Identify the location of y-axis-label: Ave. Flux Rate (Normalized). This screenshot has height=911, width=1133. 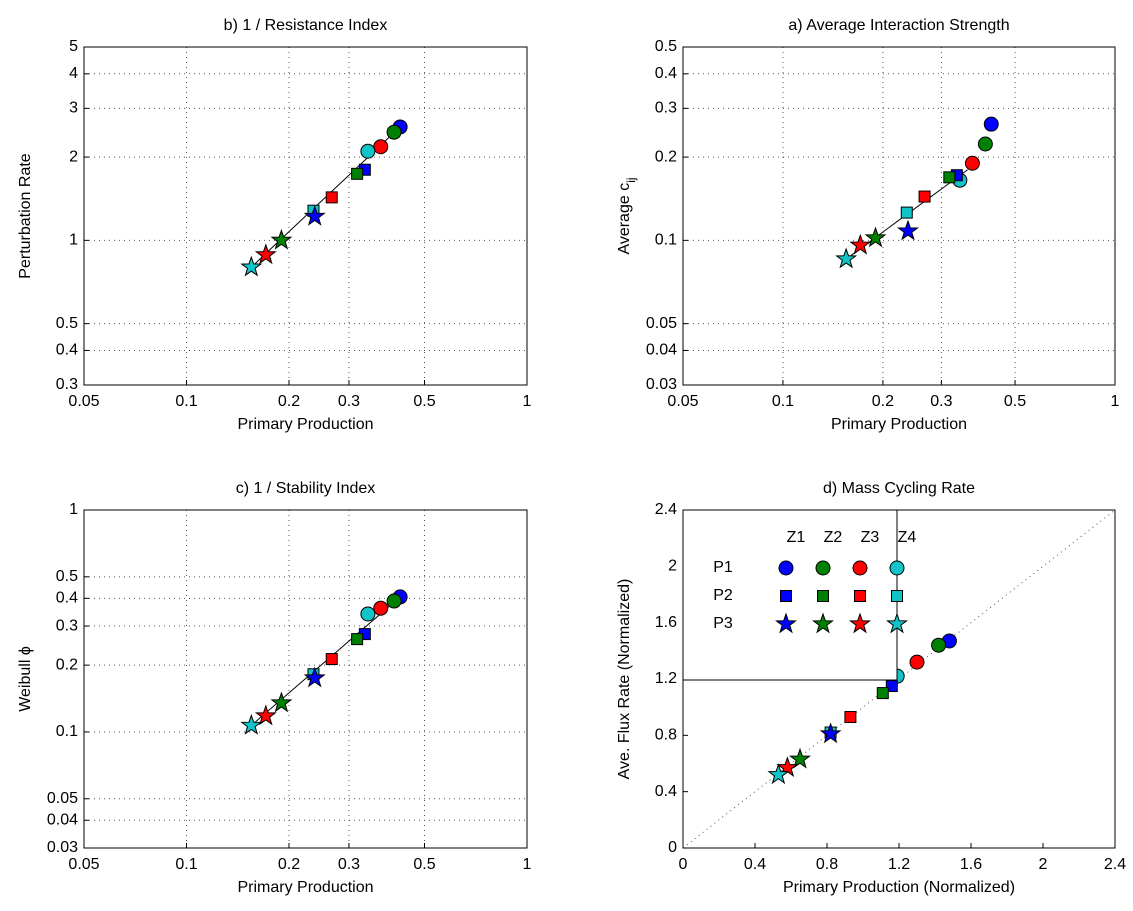
(624, 679).